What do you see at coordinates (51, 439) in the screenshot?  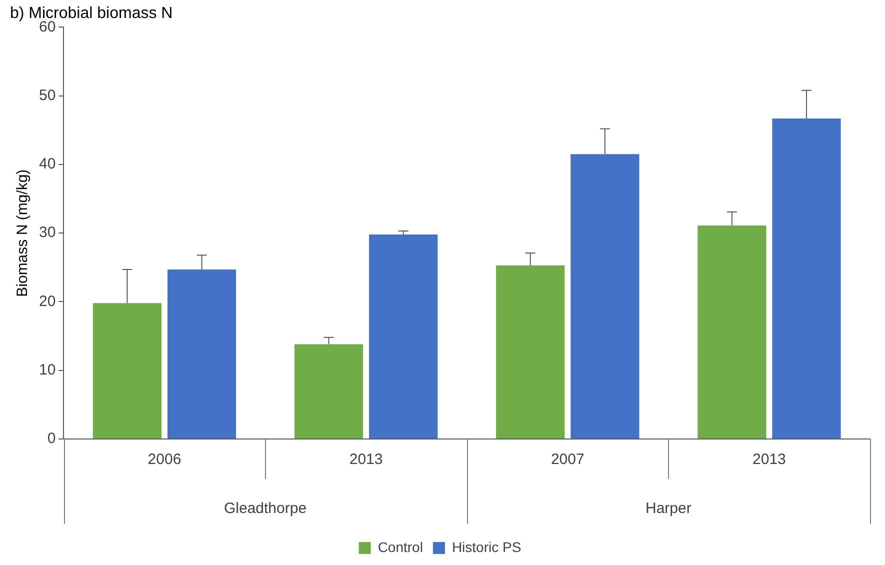 I see `y-tick-label: 0` at bounding box center [51, 439].